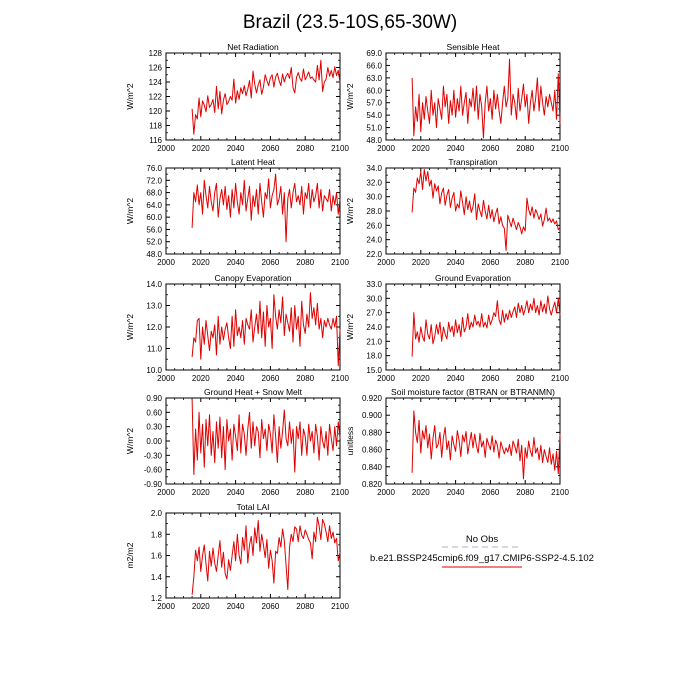 The image size is (700, 700). What do you see at coordinates (156, 82) in the screenshot?
I see `y-tick-label: 124` at bounding box center [156, 82].